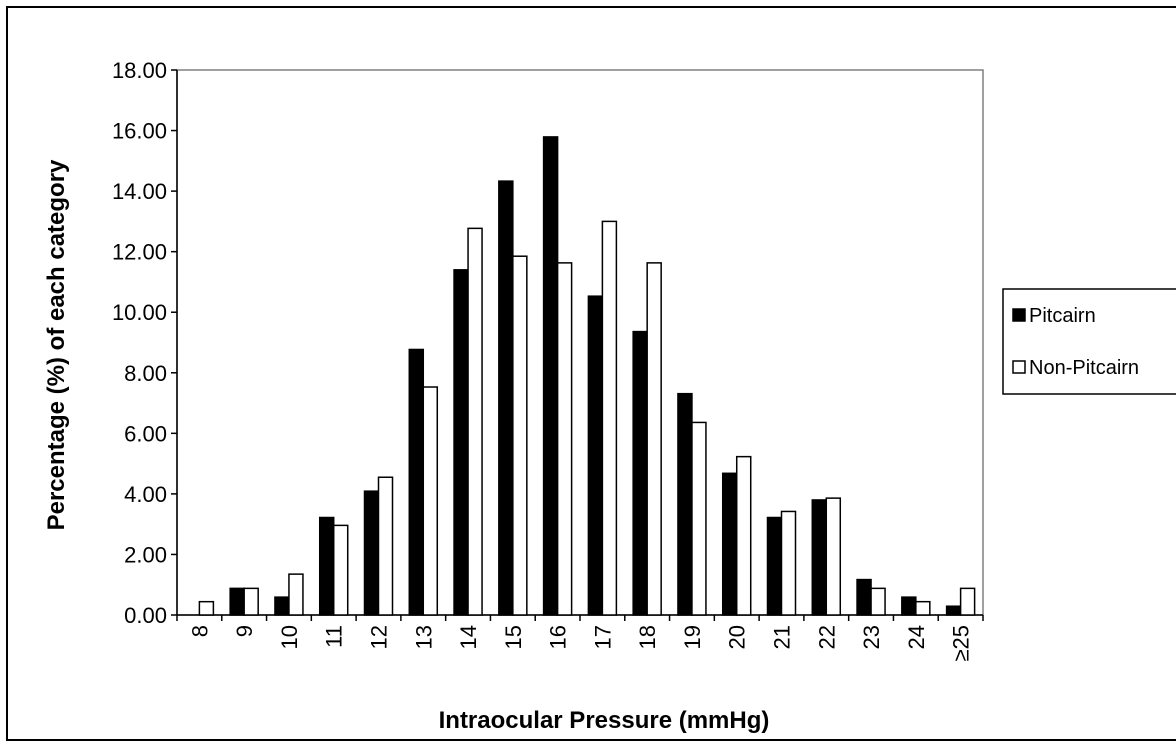  I want to click on y-tick-label: 14.00, so click(139, 191).